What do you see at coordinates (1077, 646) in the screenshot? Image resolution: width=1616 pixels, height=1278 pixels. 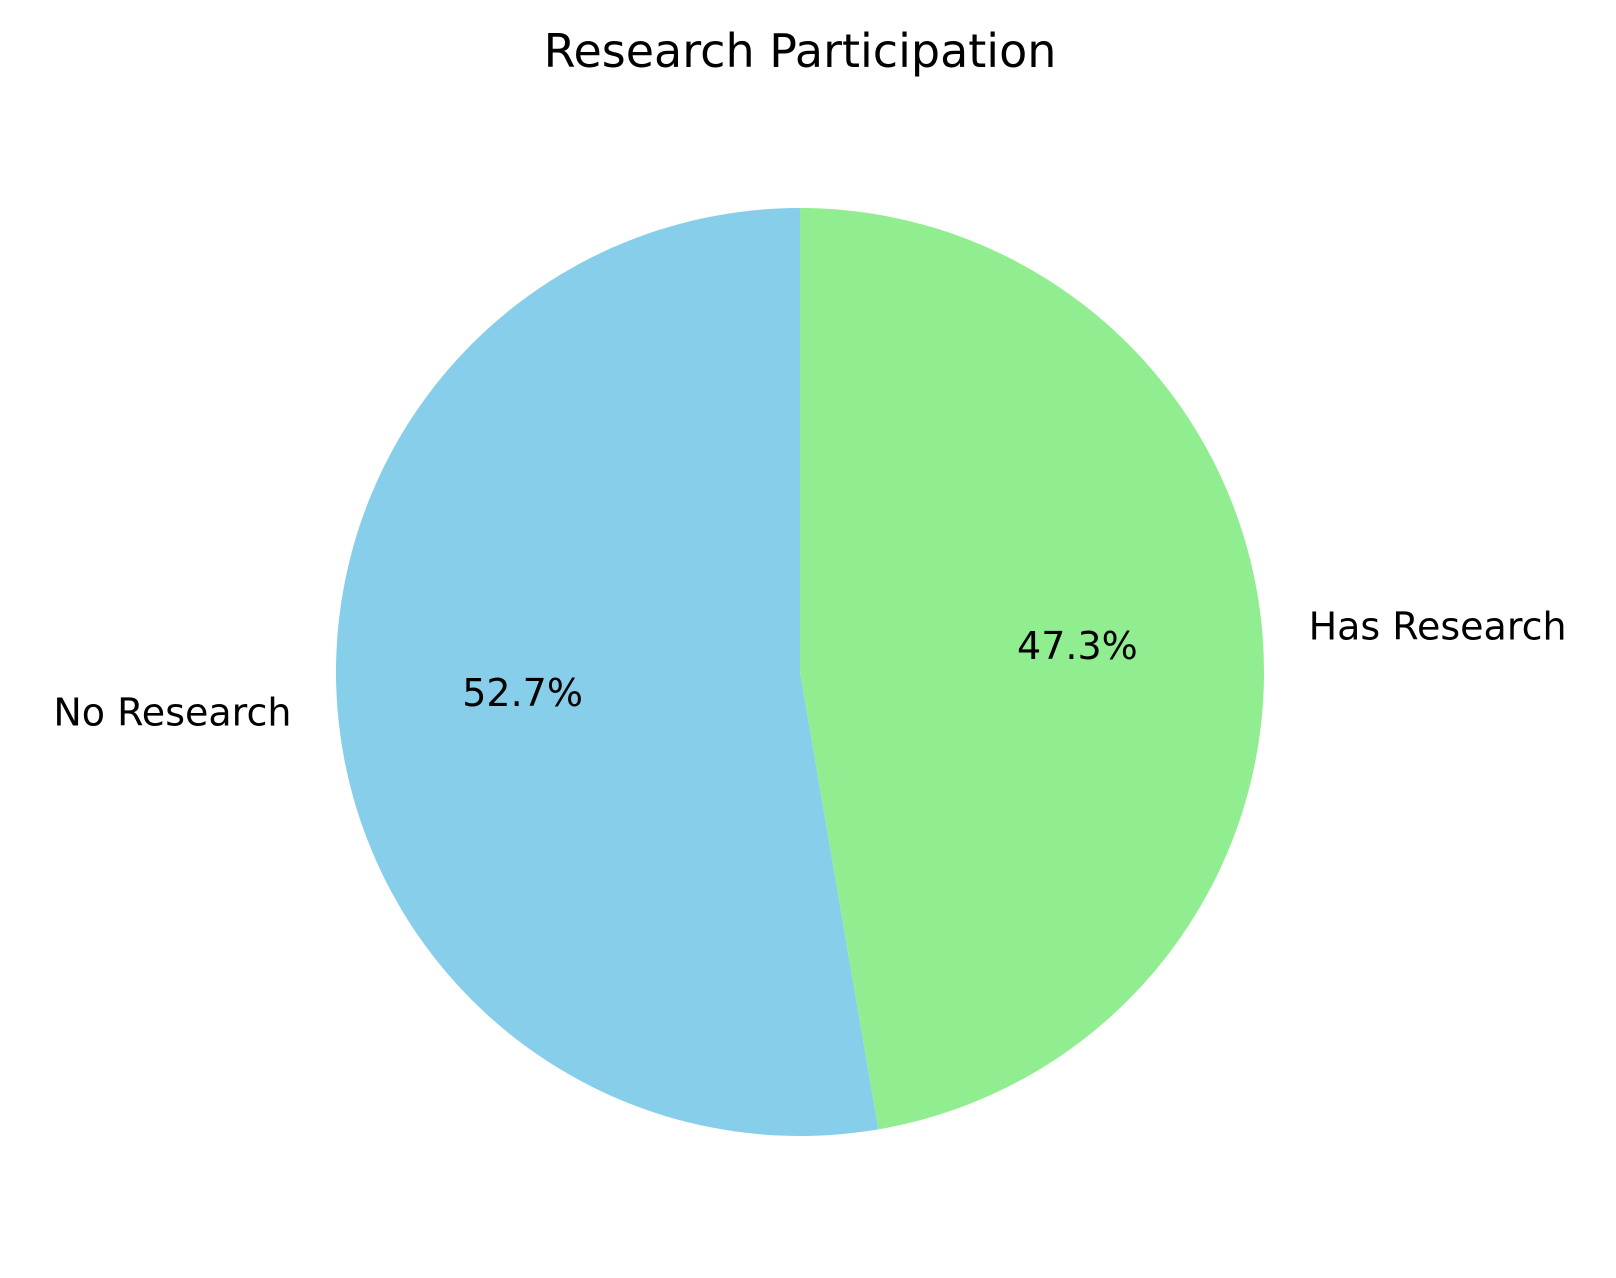 I see `slice-percent-label: 47.3%` at bounding box center [1077, 646].